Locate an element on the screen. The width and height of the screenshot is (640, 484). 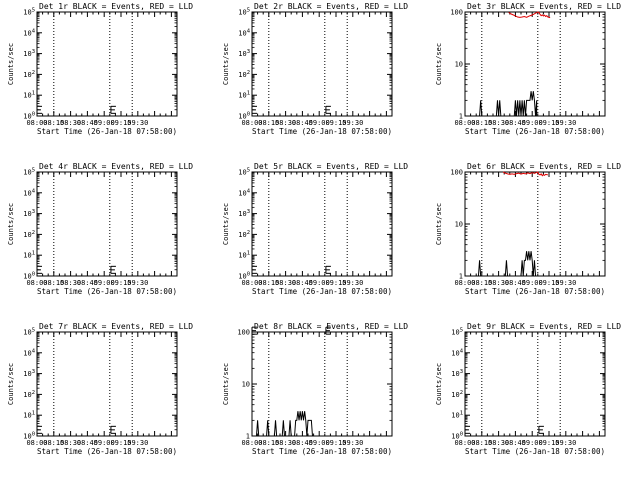
panel-title: Det 1r BLACK = Events, RED = LLD is located at coordinates (116, 6).